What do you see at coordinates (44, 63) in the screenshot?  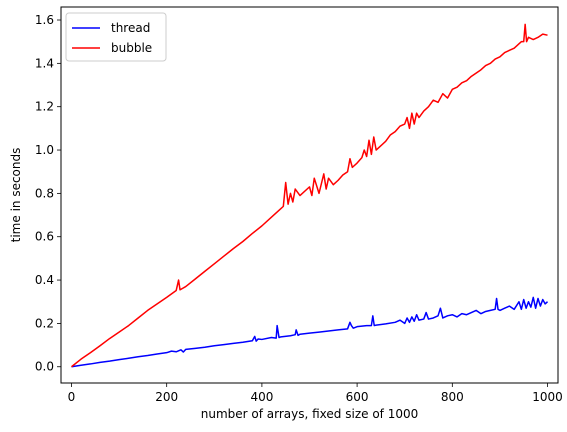 I see `y-tick-label: 1.4` at bounding box center [44, 63].